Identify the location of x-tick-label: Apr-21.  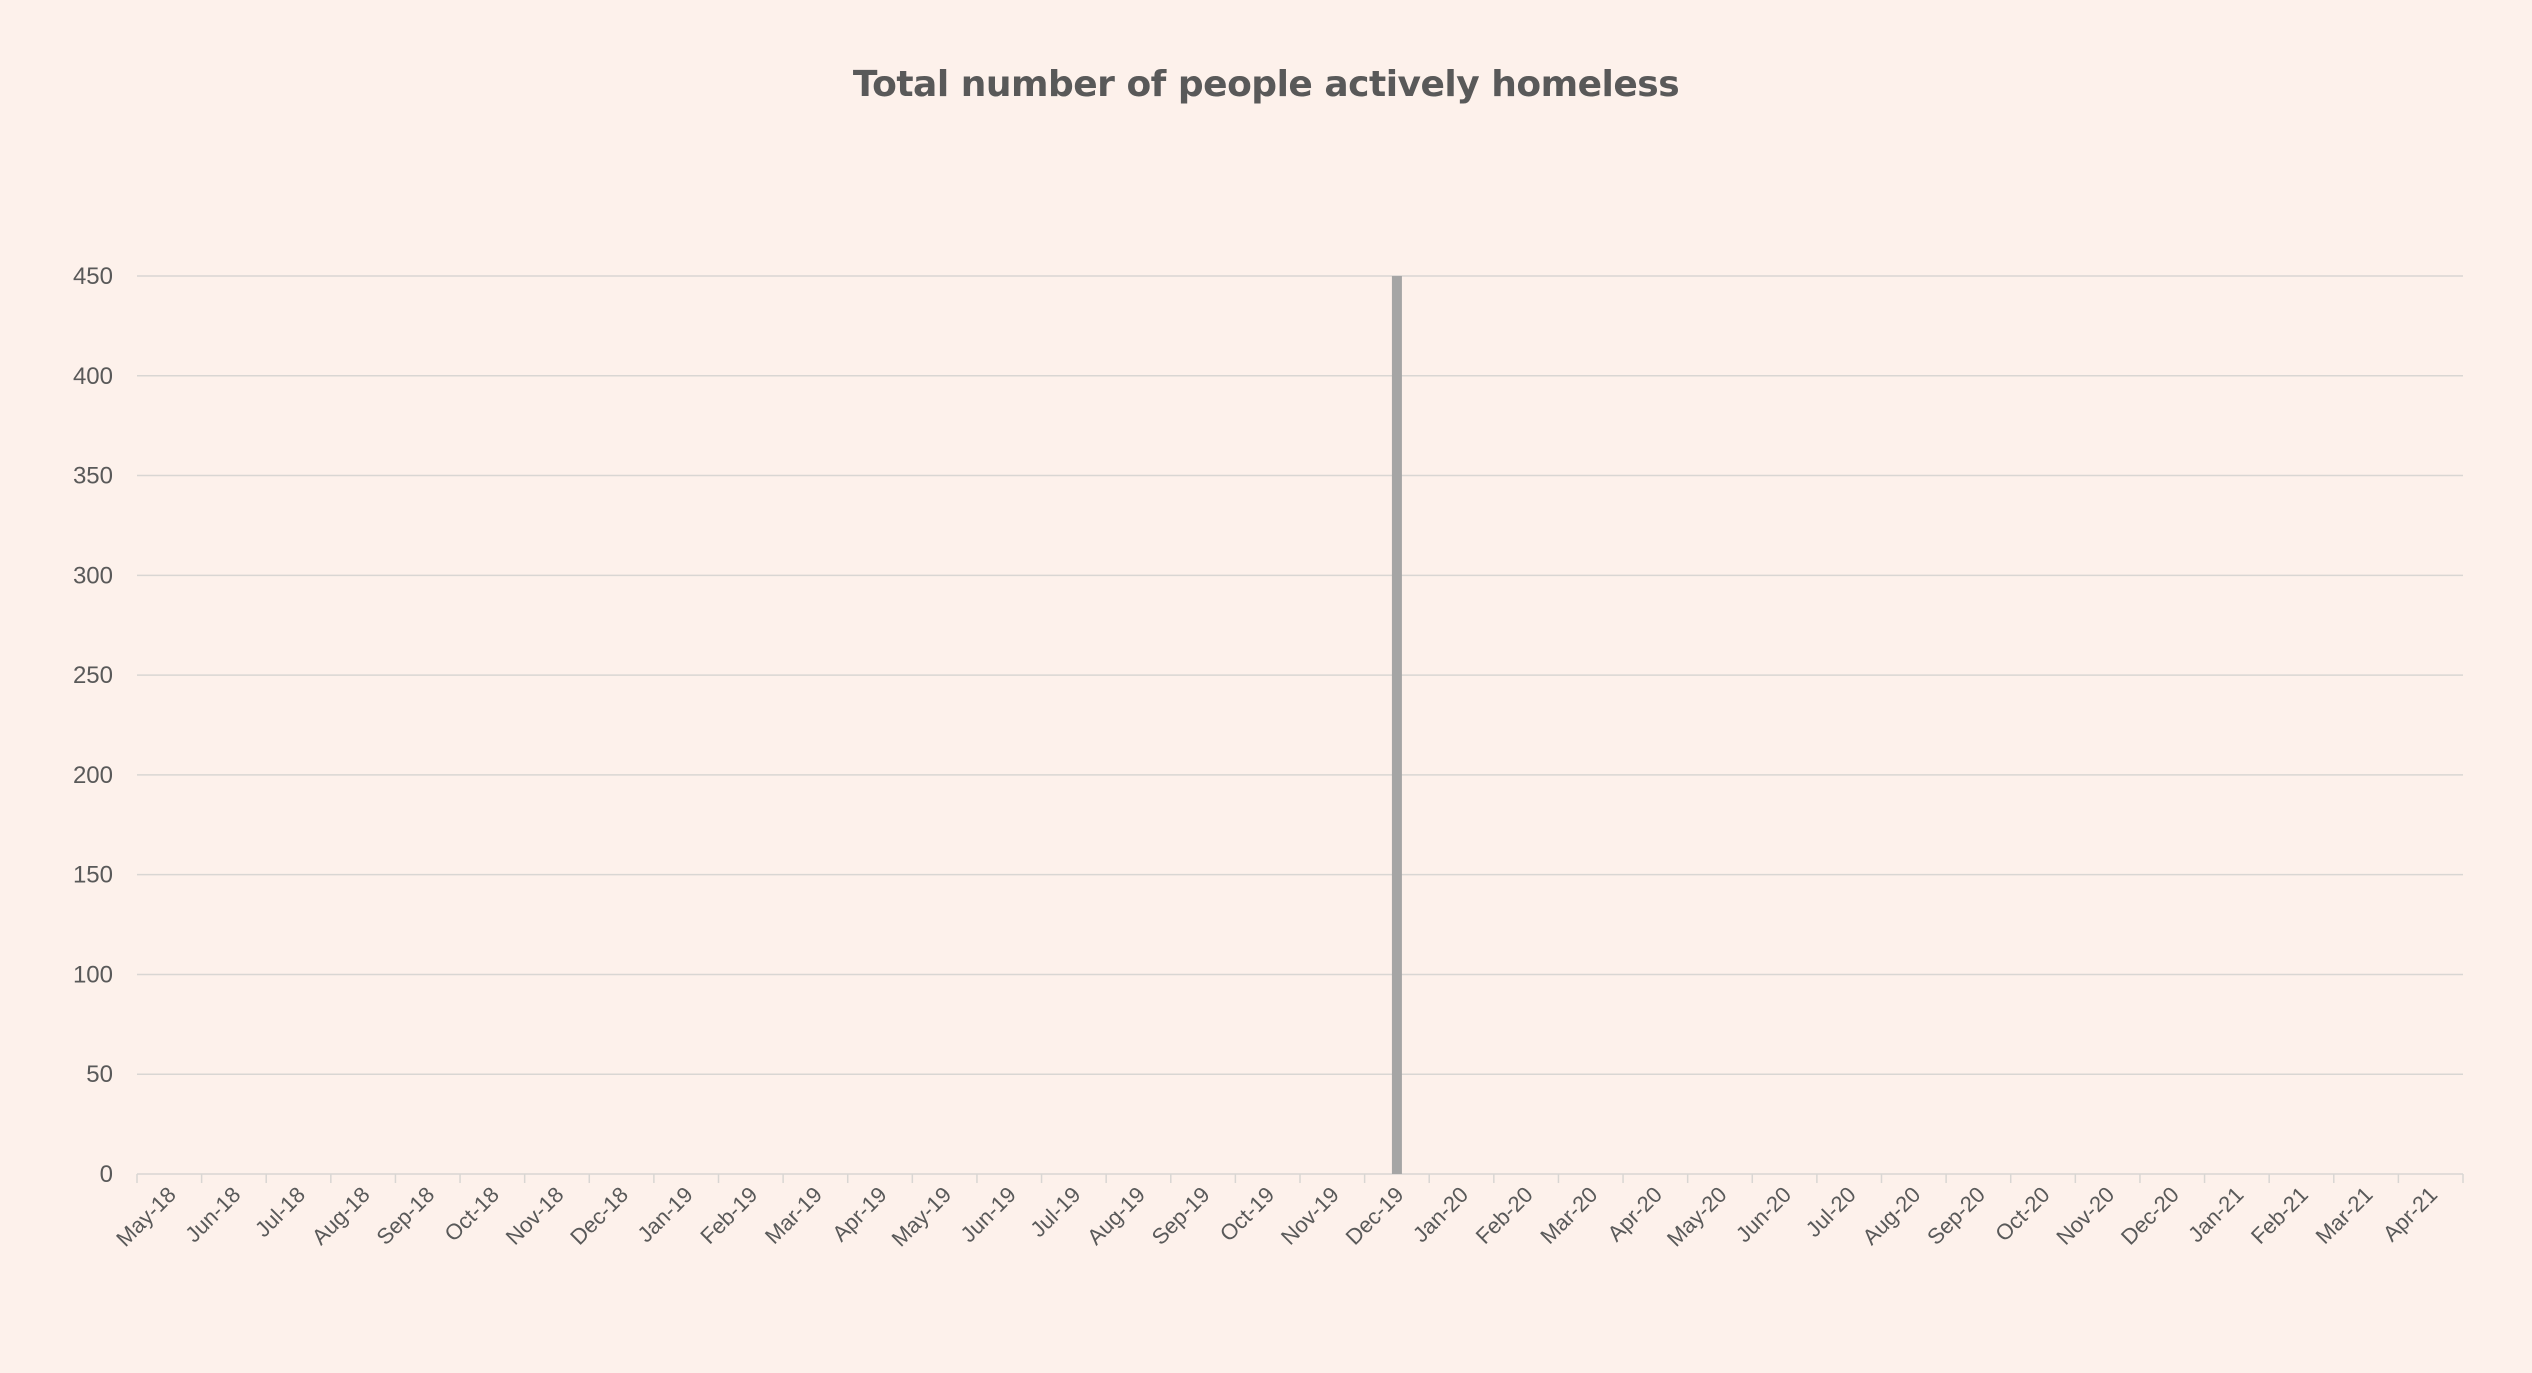
(2410, 1214).